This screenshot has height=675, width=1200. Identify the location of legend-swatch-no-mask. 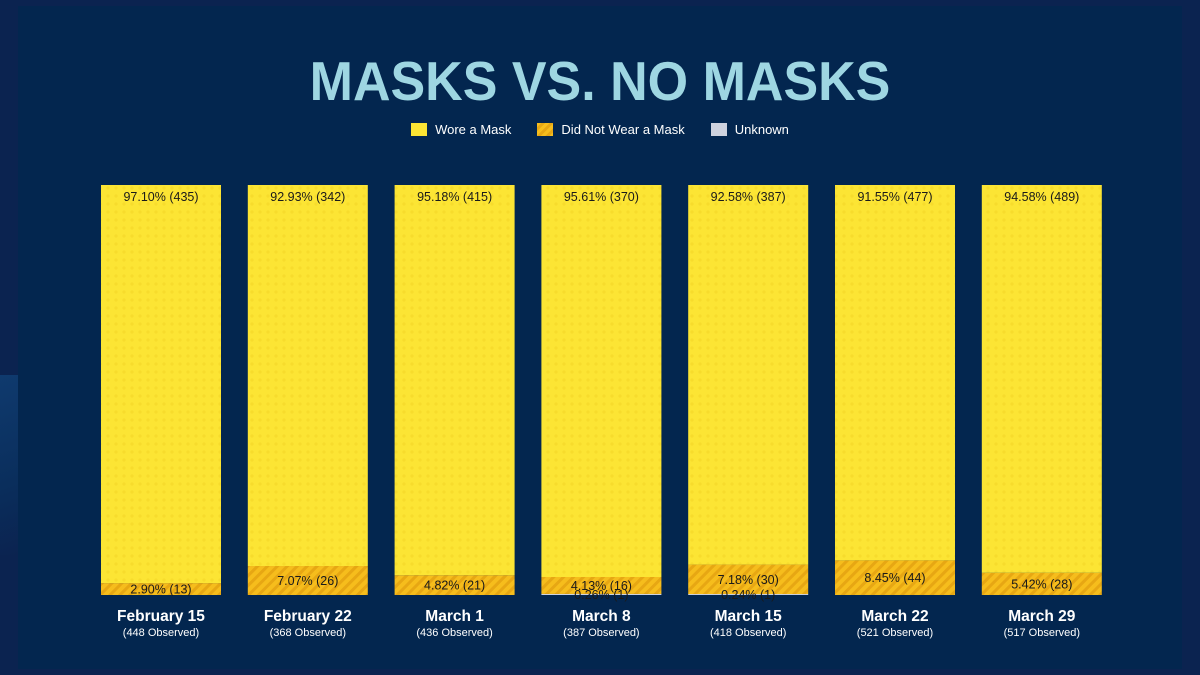
(545, 129).